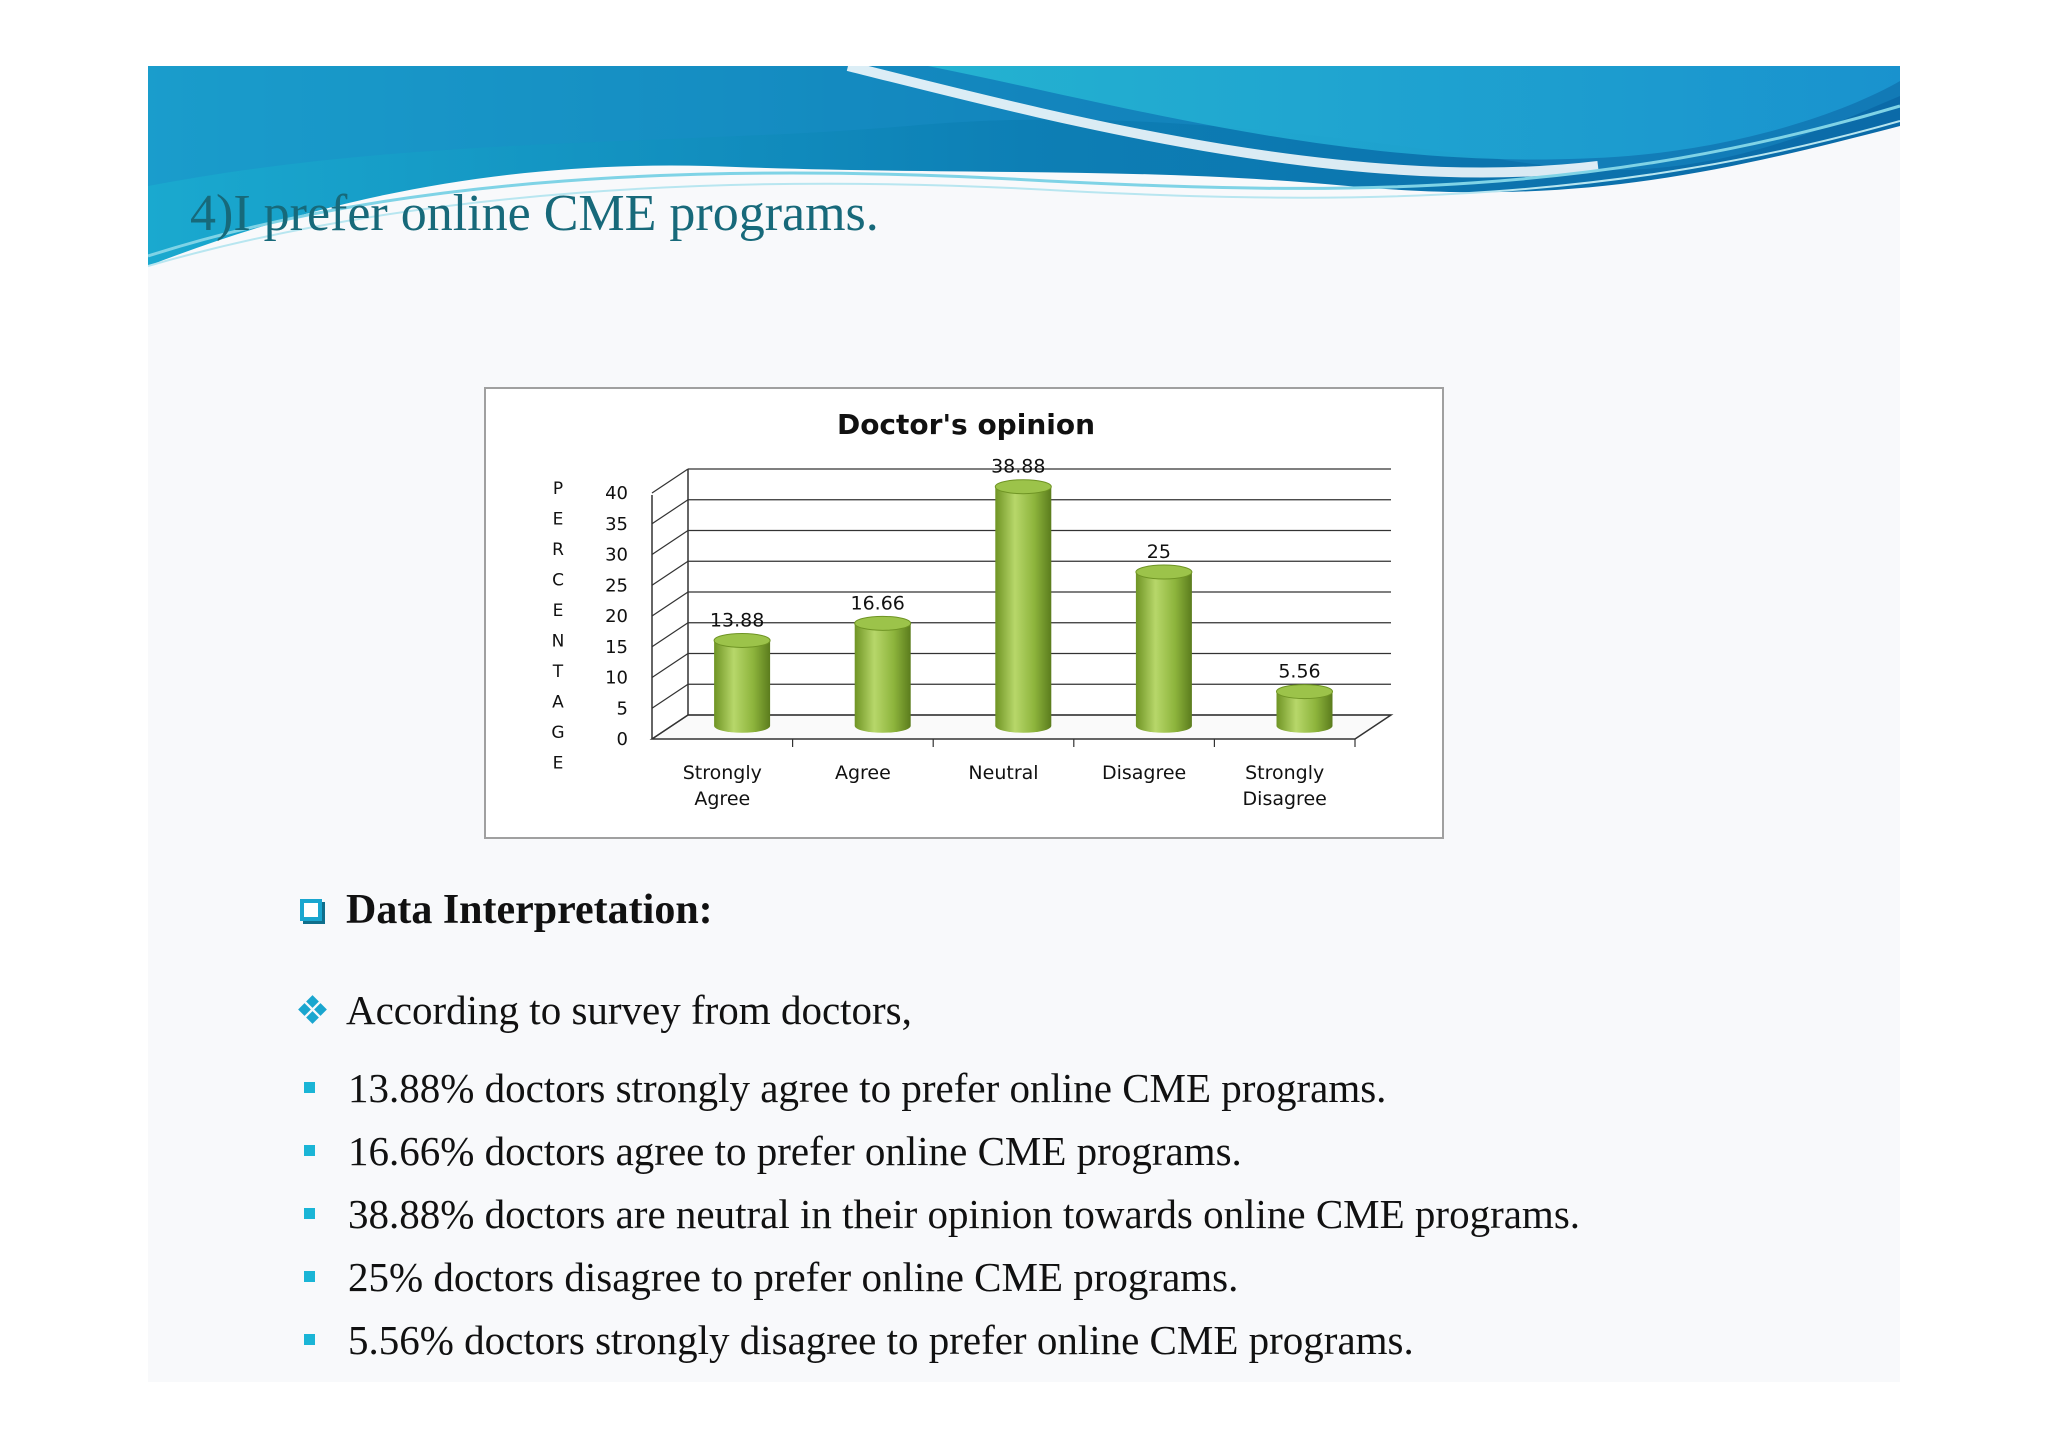 The width and height of the screenshot is (2048, 1447). What do you see at coordinates (558, 489) in the screenshot?
I see `y-label-letter: P` at bounding box center [558, 489].